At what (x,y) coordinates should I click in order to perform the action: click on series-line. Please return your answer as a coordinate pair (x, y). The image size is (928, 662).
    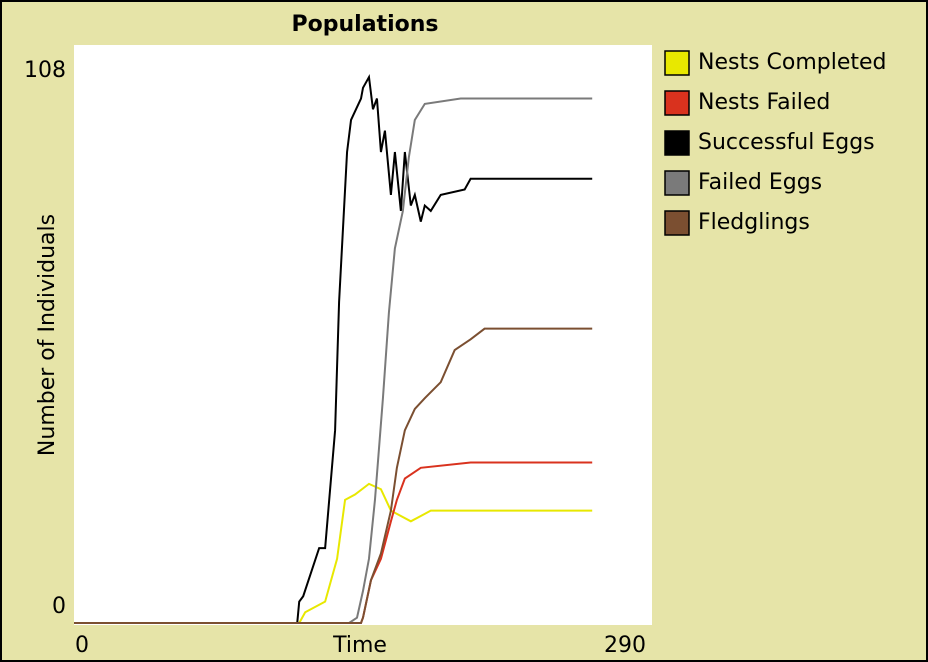
    Looking at the image, I should click on (333, 553).